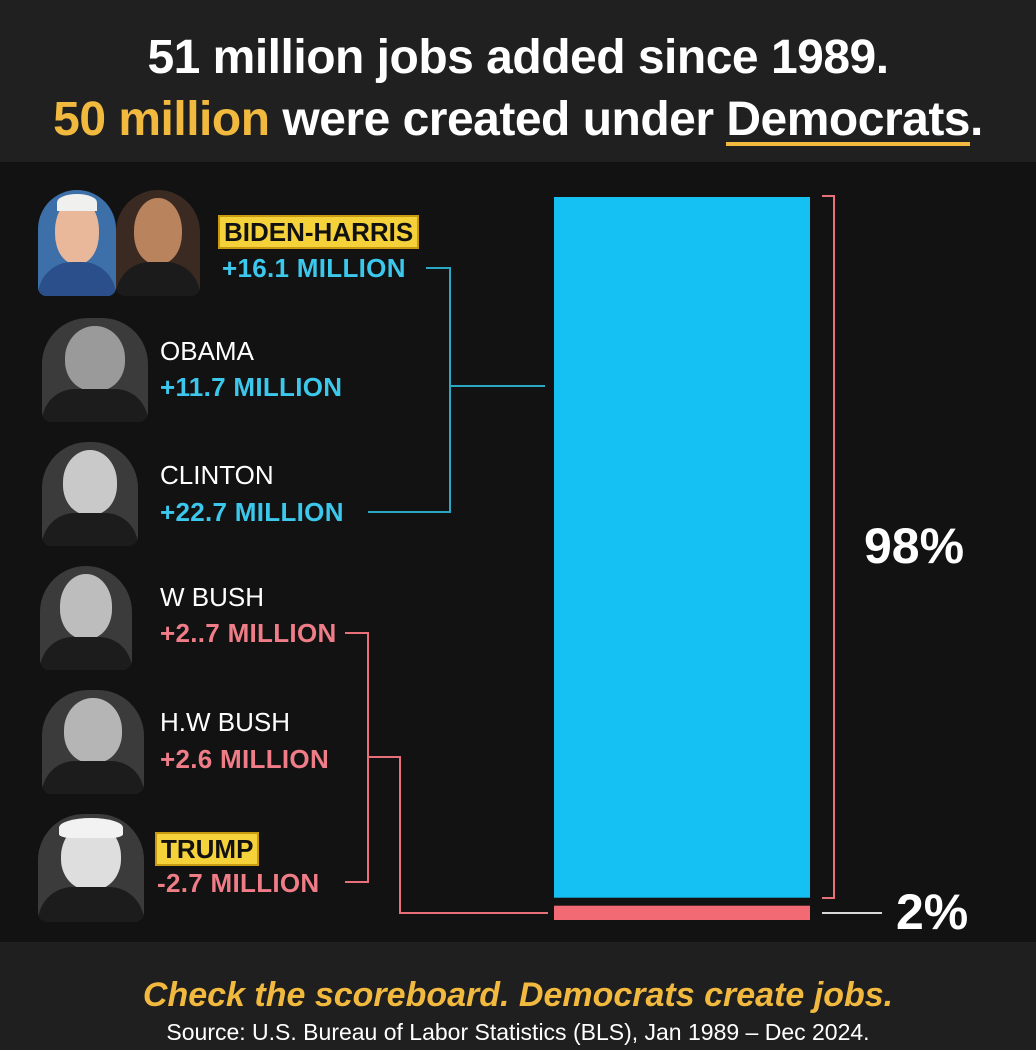  Describe the element at coordinates (207, 849) in the screenshot. I see `president-name-trump: TRUMP` at that location.